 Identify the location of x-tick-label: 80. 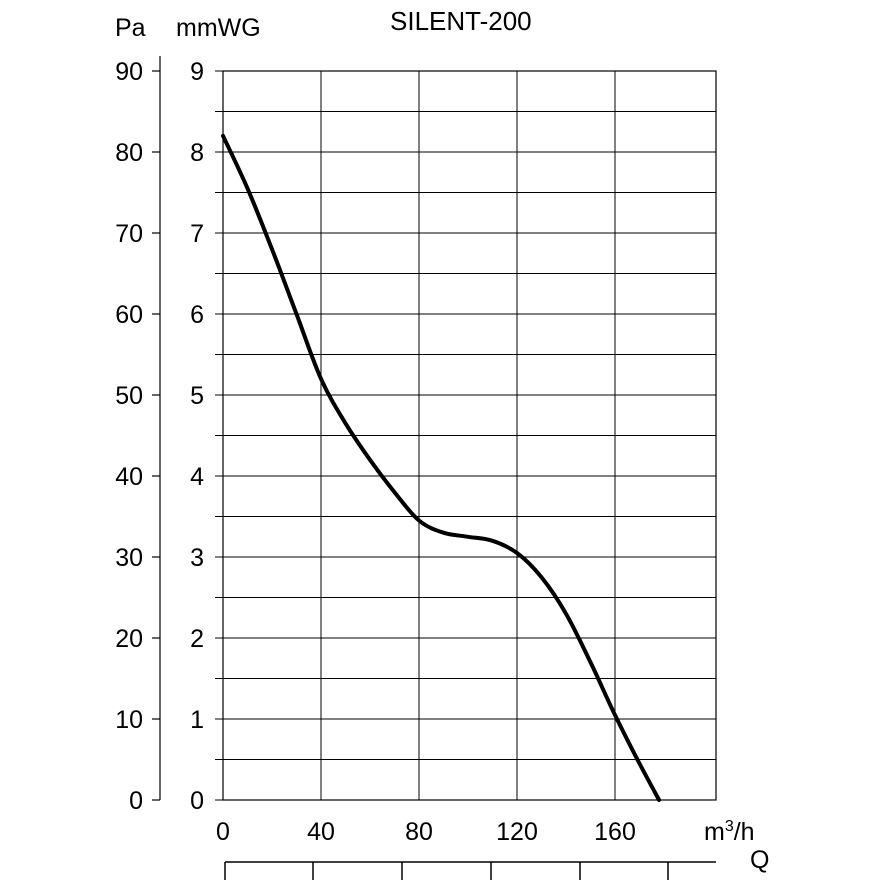
(419, 832).